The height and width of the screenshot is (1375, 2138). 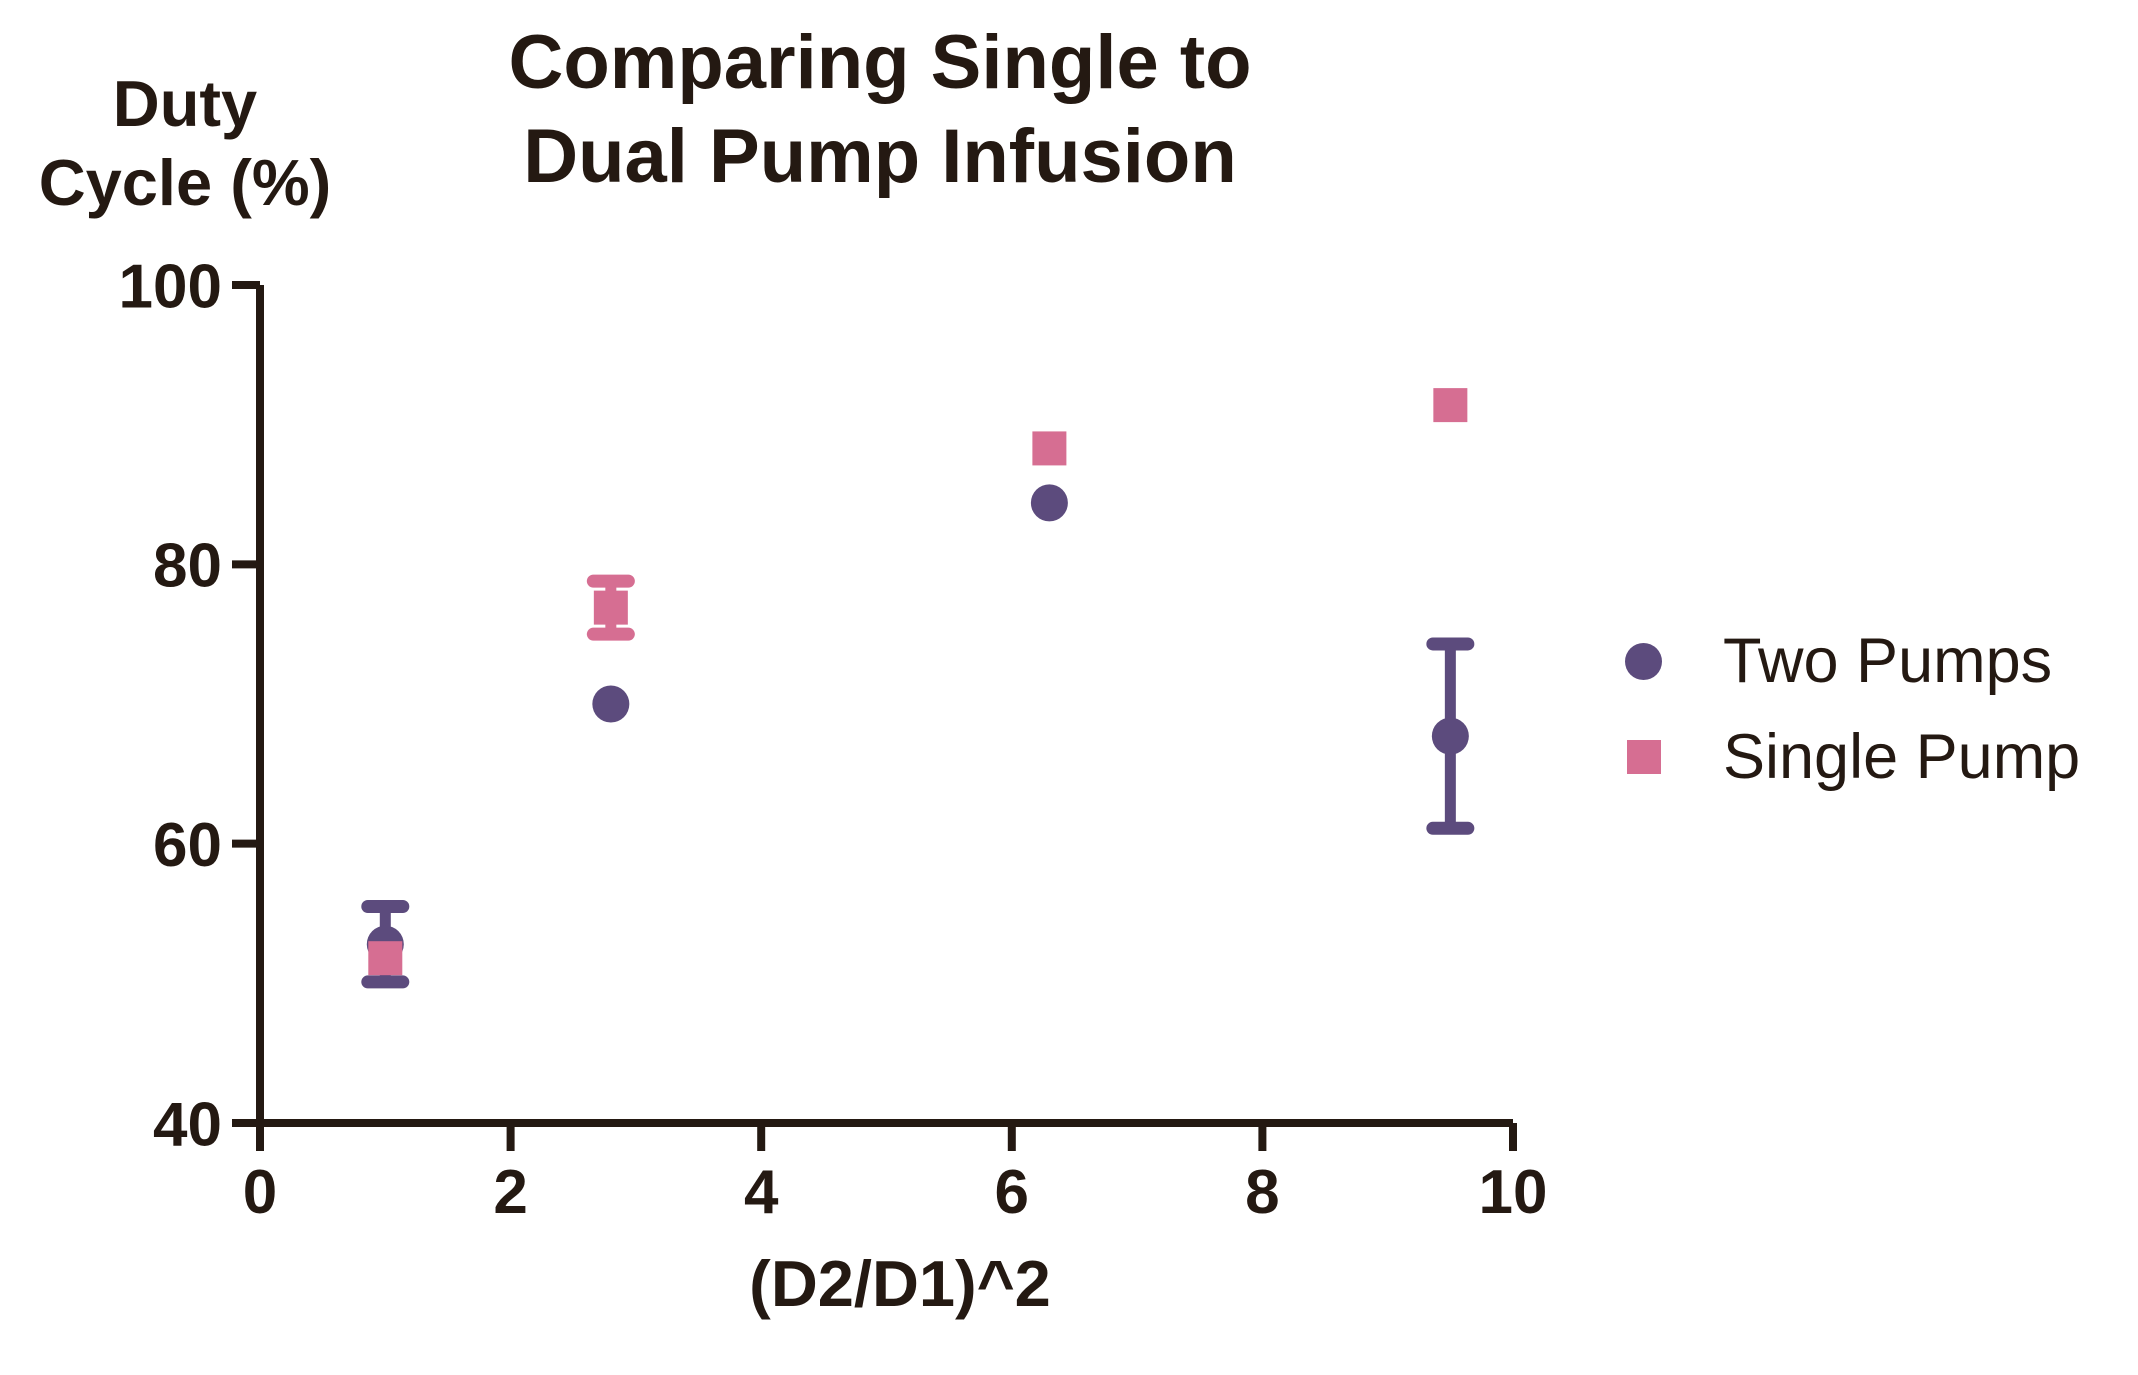 I want to click on legend-label-single-pump: Single Pump, so click(x=1902, y=757).